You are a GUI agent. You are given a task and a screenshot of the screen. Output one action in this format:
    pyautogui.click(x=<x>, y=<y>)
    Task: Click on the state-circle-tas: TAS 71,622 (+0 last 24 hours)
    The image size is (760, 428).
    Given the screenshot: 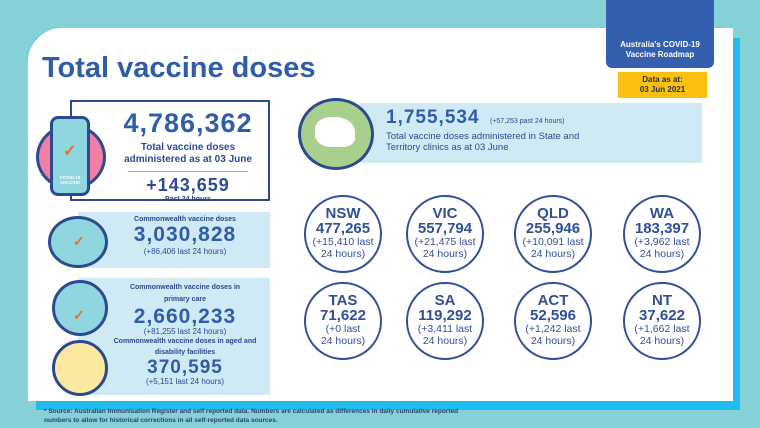 What is the action you would take?
    pyautogui.click(x=343, y=321)
    